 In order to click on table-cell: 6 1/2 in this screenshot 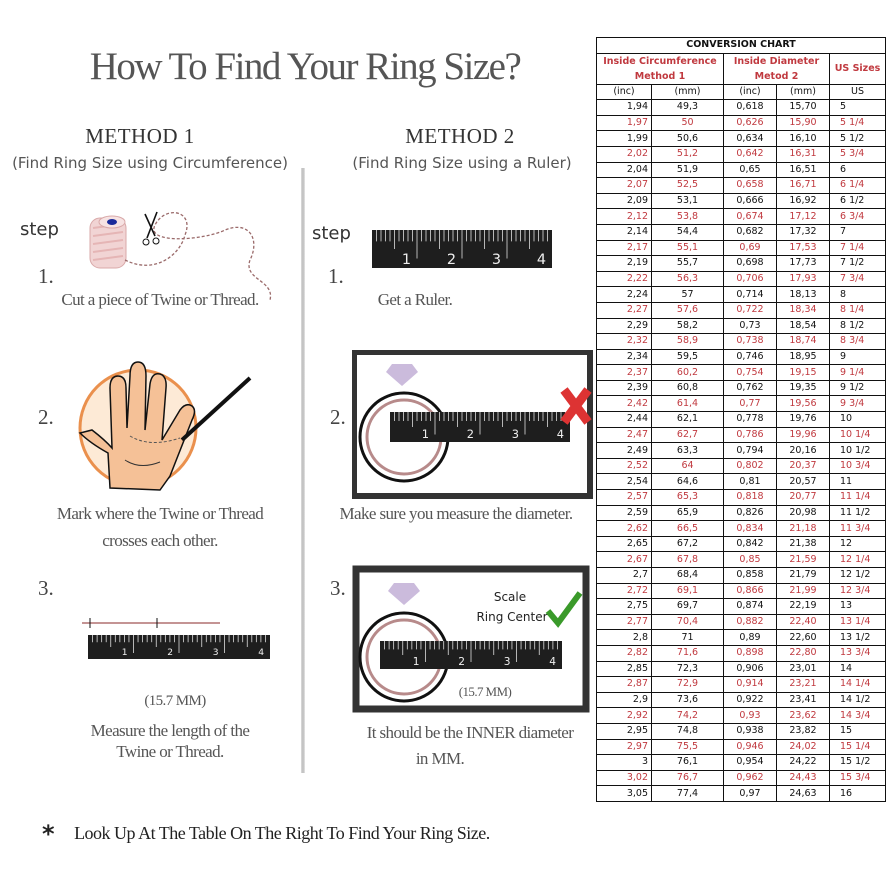, I will do `click(857, 201)`.